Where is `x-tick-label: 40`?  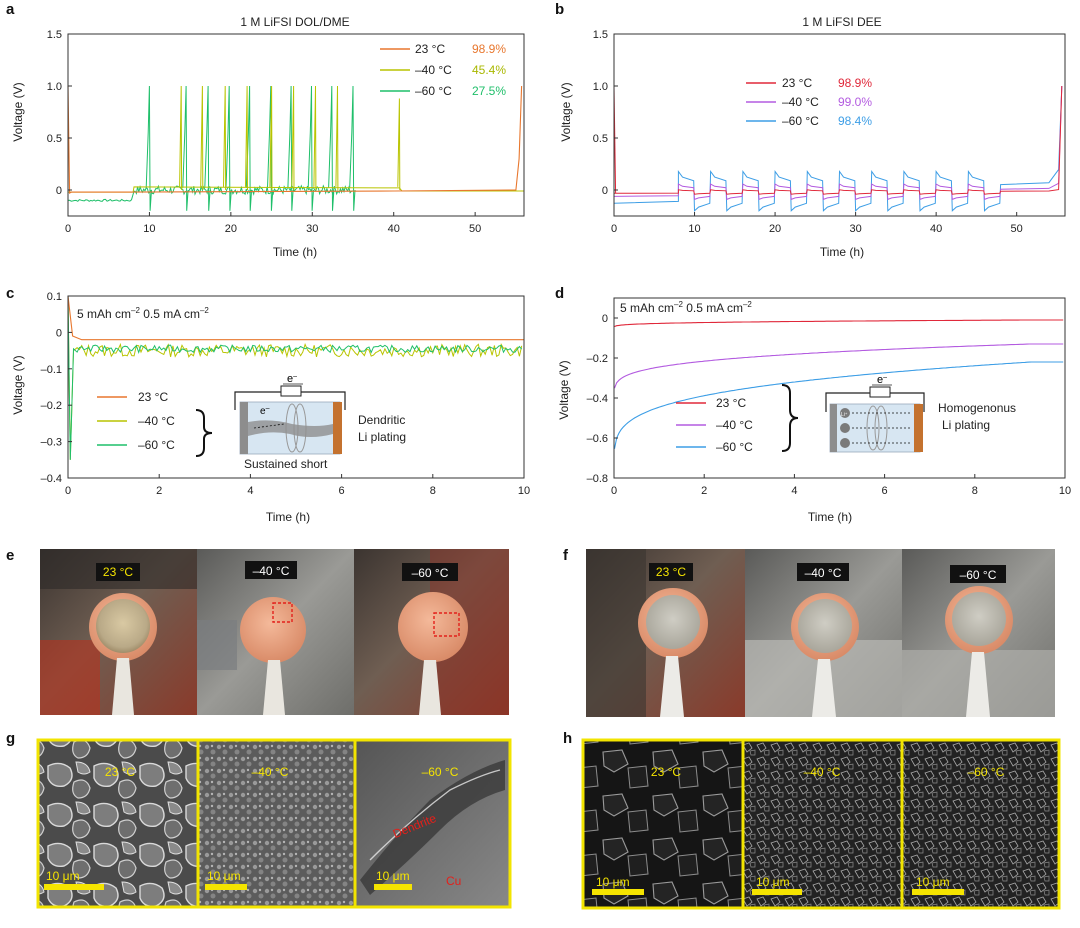 x-tick-label: 40 is located at coordinates (936, 229).